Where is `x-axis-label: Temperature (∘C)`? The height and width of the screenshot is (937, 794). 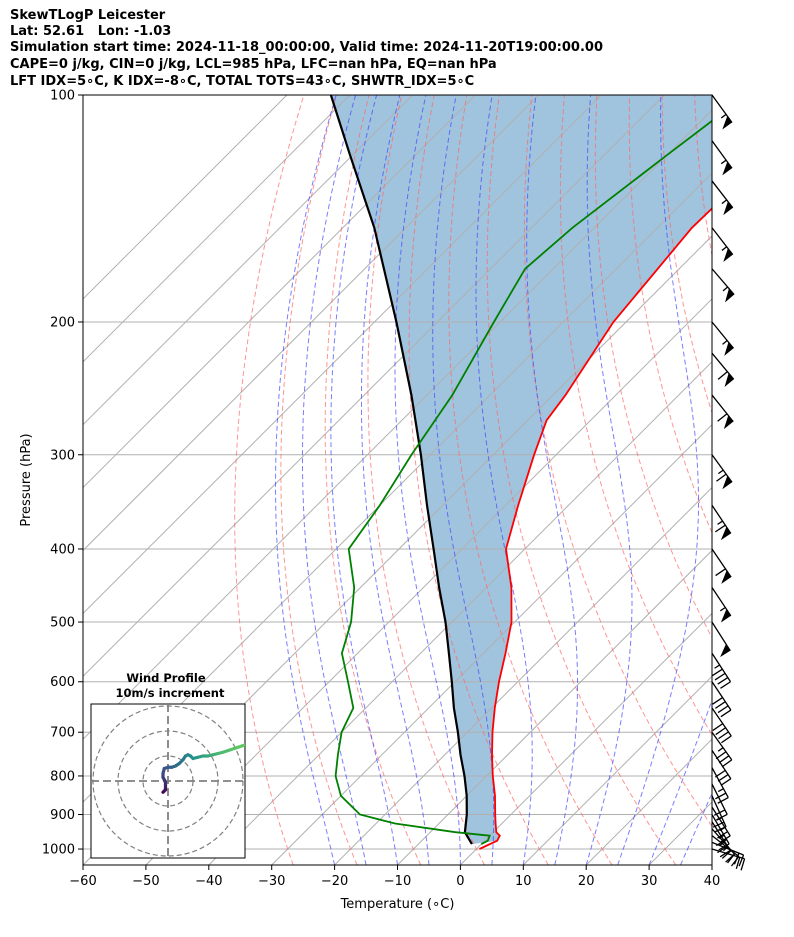 x-axis-label: Temperature (∘C) is located at coordinates (397, 904).